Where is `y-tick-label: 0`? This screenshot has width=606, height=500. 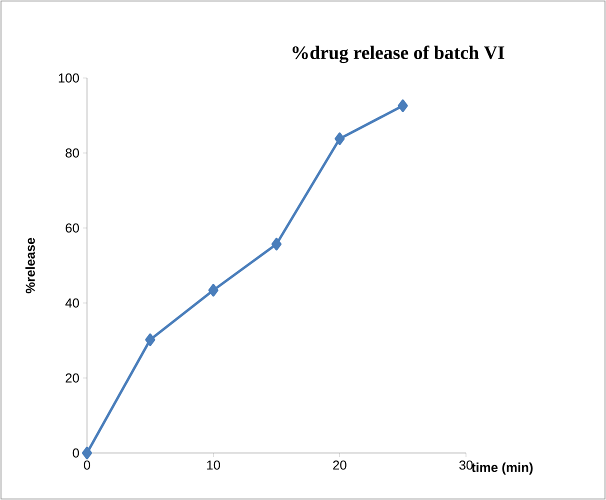
y-tick-label: 0 is located at coordinates (75, 453).